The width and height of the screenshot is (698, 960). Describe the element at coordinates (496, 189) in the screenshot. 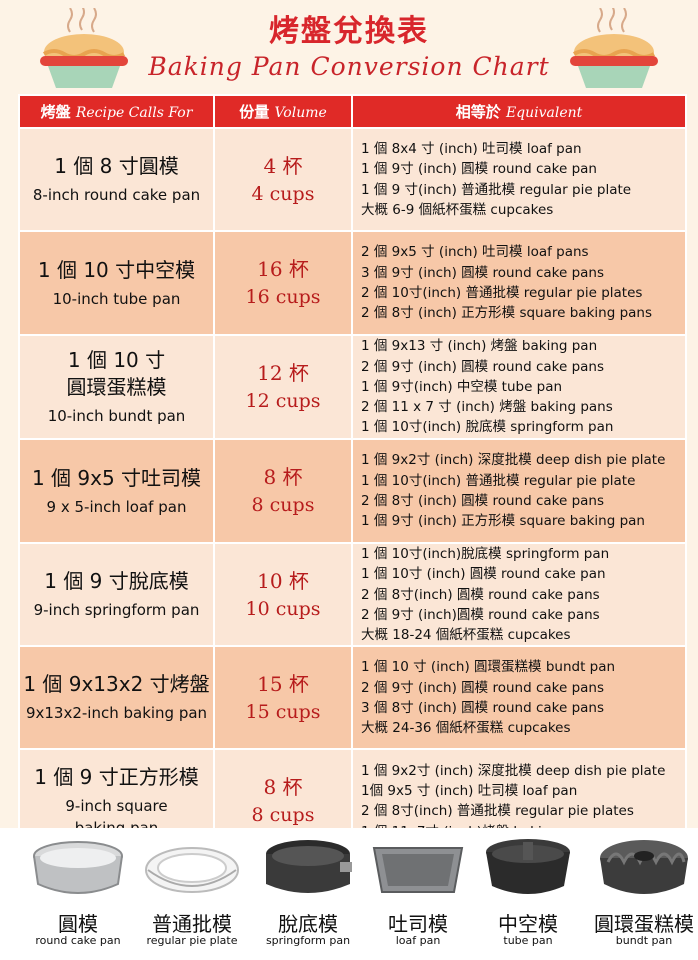

I see `equivalent-item: 1 個 9 寸(inch) 普通批模 regular pie plate` at that location.